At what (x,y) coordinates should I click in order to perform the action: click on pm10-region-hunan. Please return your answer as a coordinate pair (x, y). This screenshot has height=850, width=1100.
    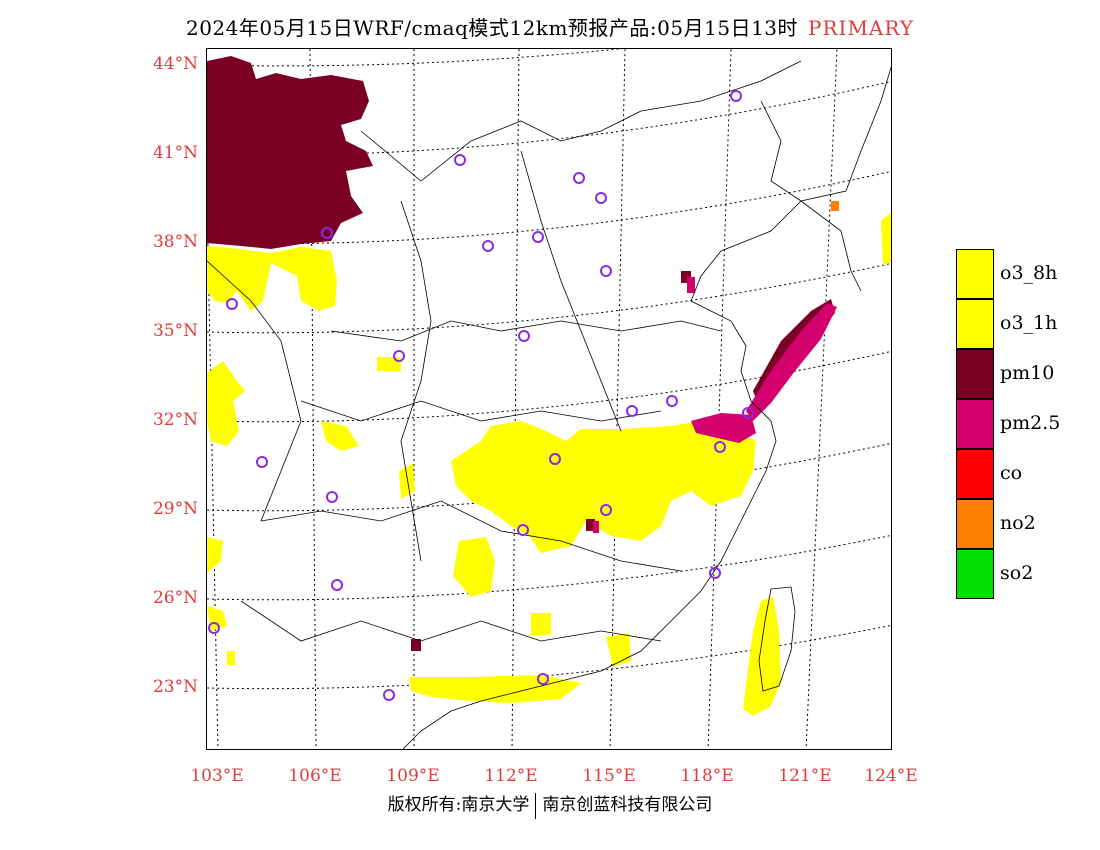
    Looking at the image, I should click on (590, 525).